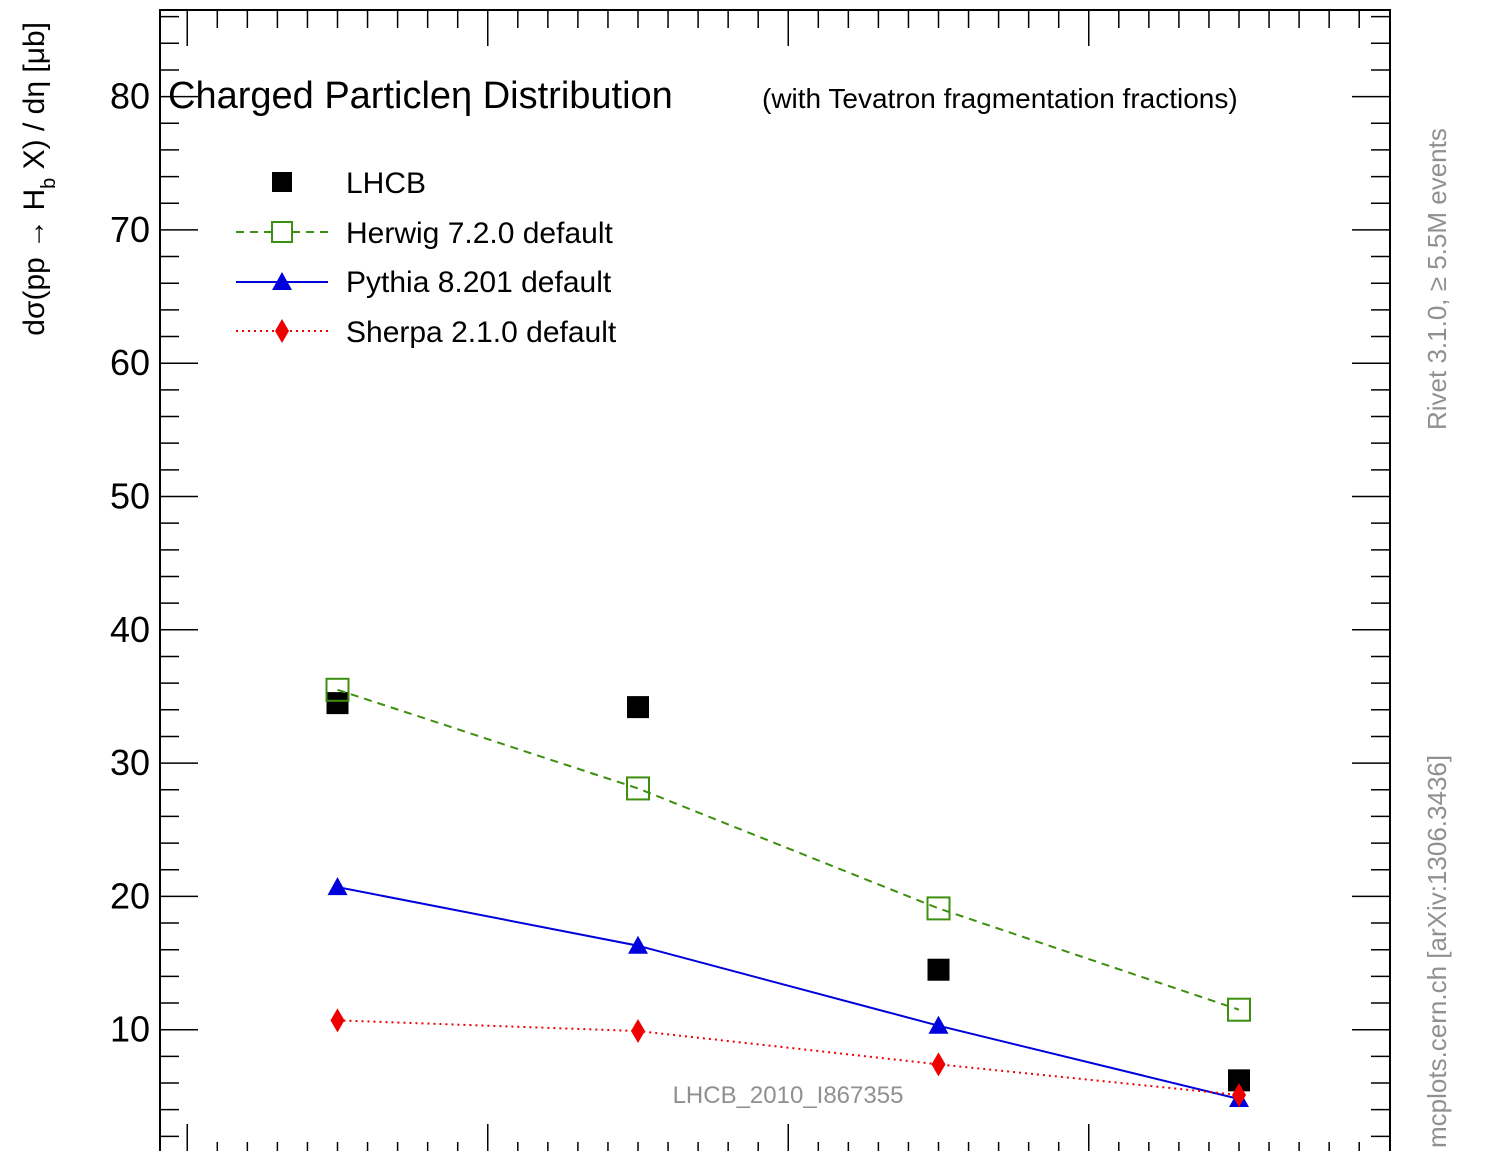 This screenshot has width=1494, height=1151. Describe the element at coordinates (479, 282) in the screenshot. I see `legend-label-pythia: Pythia 8.201 default` at that location.